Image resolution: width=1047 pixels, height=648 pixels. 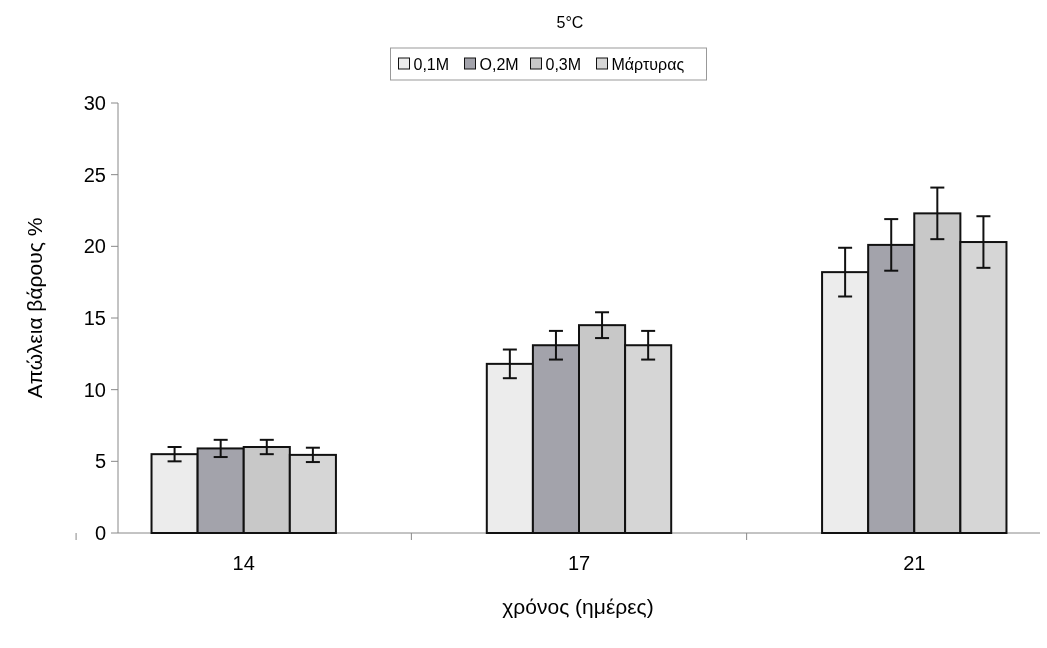 I want to click on legend-label: O,2M, so click(x=499, y=64).